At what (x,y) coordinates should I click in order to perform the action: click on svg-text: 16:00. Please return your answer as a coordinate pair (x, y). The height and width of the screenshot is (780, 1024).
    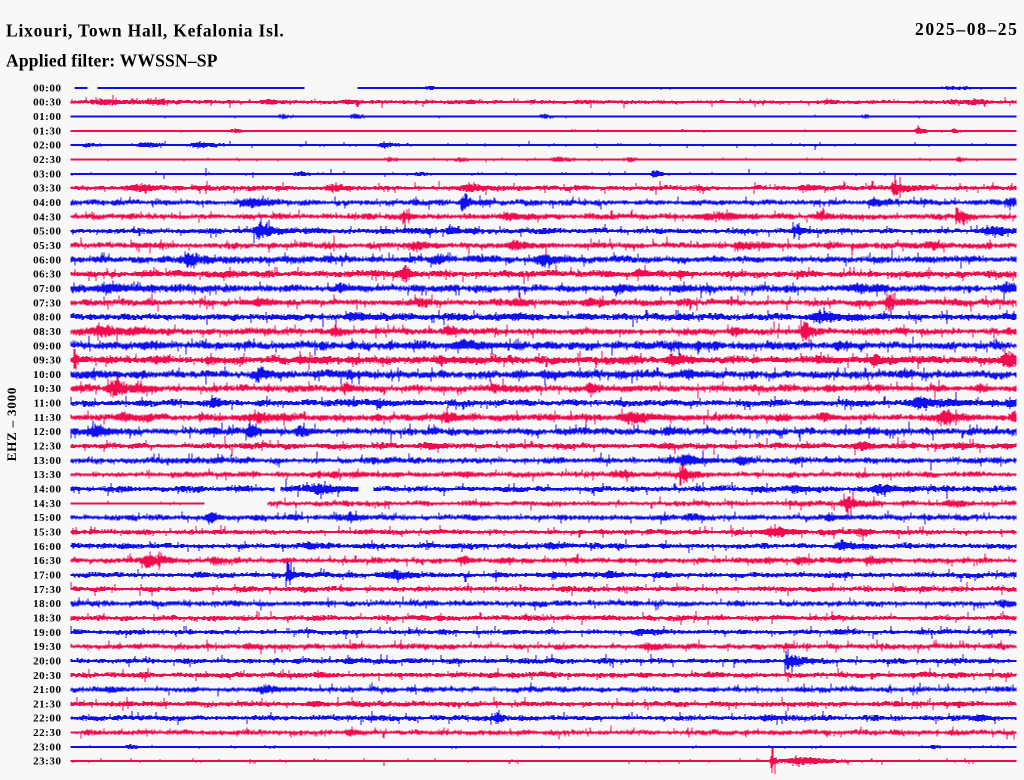
    Looking at the image, I should click on (47, 547).